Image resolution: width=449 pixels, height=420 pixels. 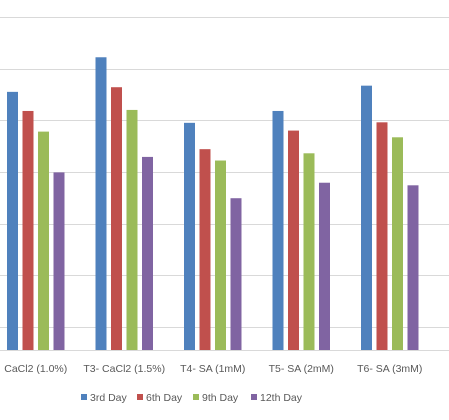 What do you see at coordinates (164, 398) in the screenshot?
I see `legend-label: 6th Day` at bounding box center [164, 398].